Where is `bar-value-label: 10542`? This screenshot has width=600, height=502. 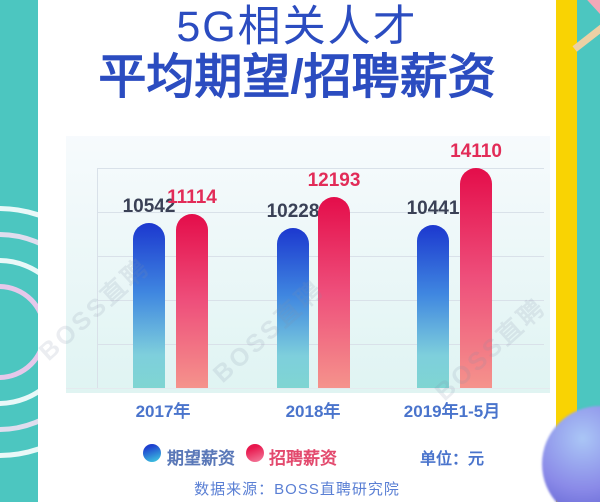 bar-value-label: 10542 is located at coordinates (149, 206).